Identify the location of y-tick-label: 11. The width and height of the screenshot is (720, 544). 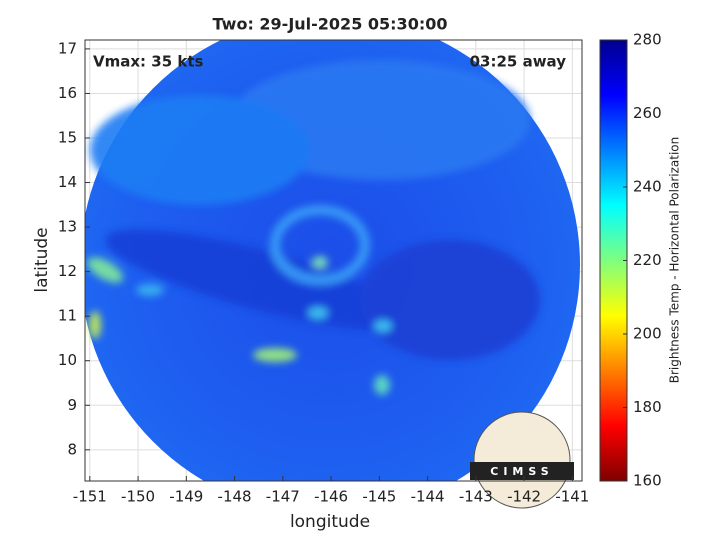
(67, 316).